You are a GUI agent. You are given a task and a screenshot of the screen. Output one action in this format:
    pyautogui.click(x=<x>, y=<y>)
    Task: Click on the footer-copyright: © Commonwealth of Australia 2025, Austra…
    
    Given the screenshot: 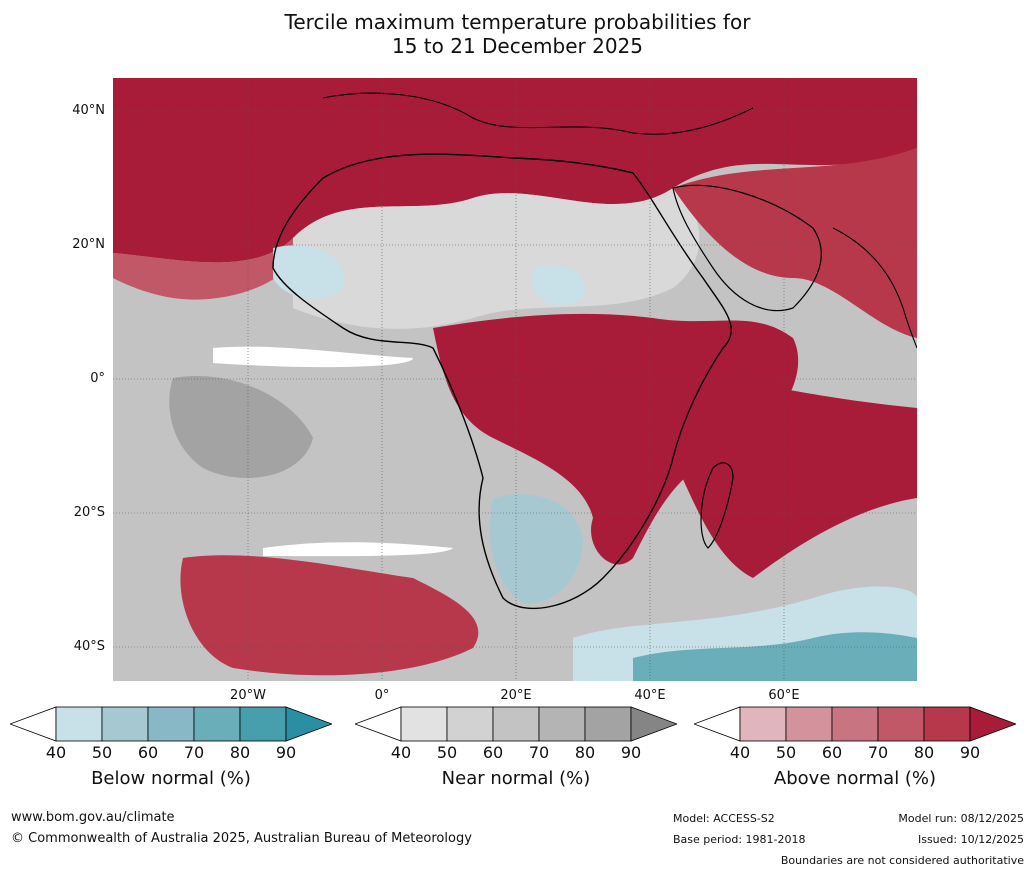 What is the action you would take?
    pyautogui.click(x=241, y=838)
    